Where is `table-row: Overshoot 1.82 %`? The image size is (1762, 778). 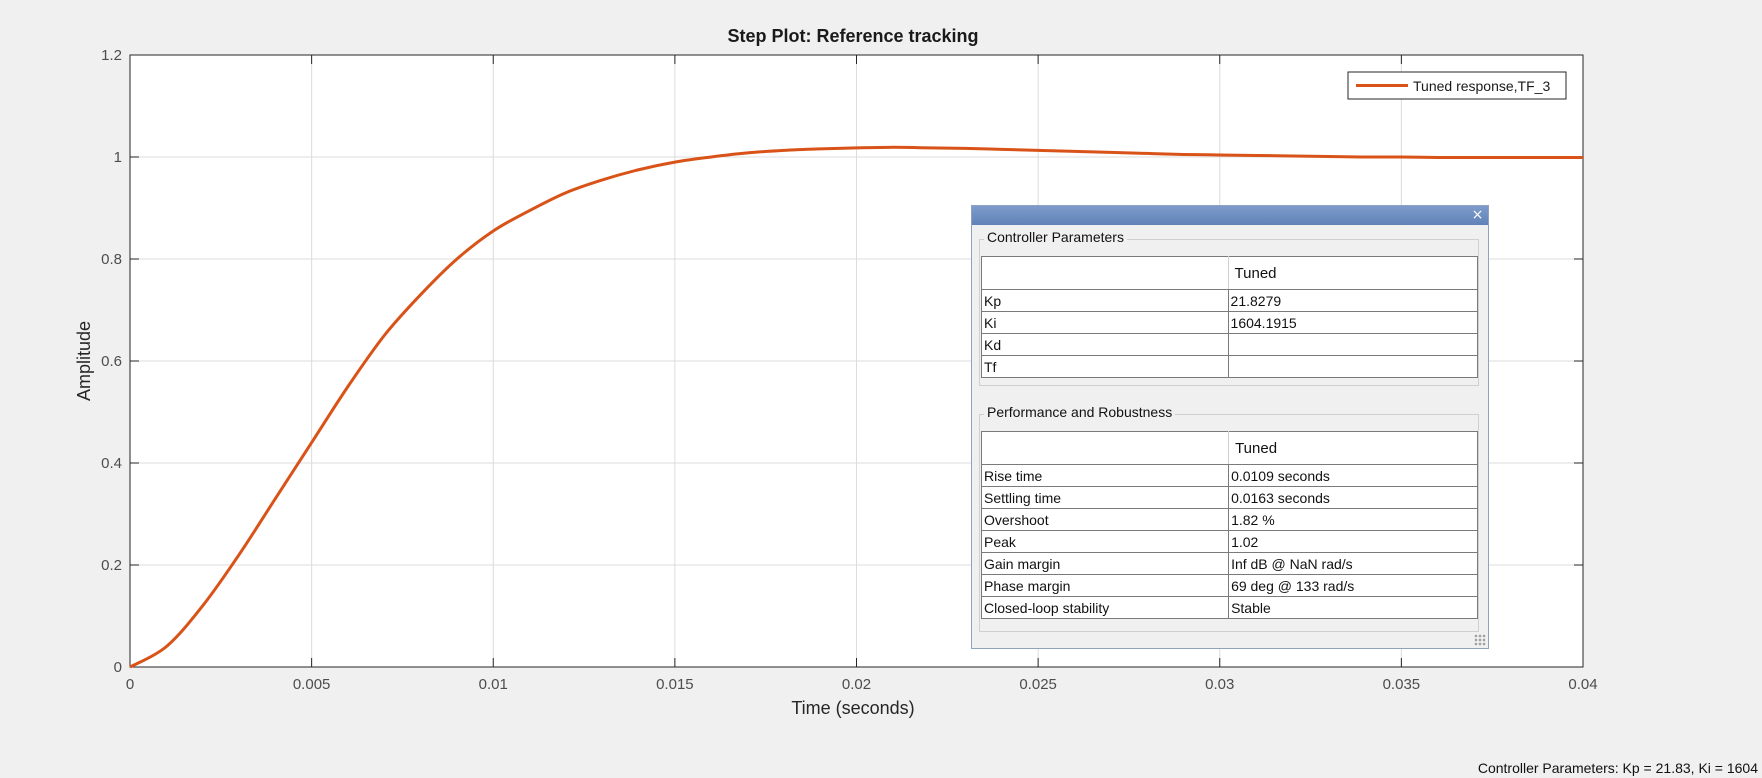 table-row: Overshoot 1.82 % is located at coordinates (1229, 519).